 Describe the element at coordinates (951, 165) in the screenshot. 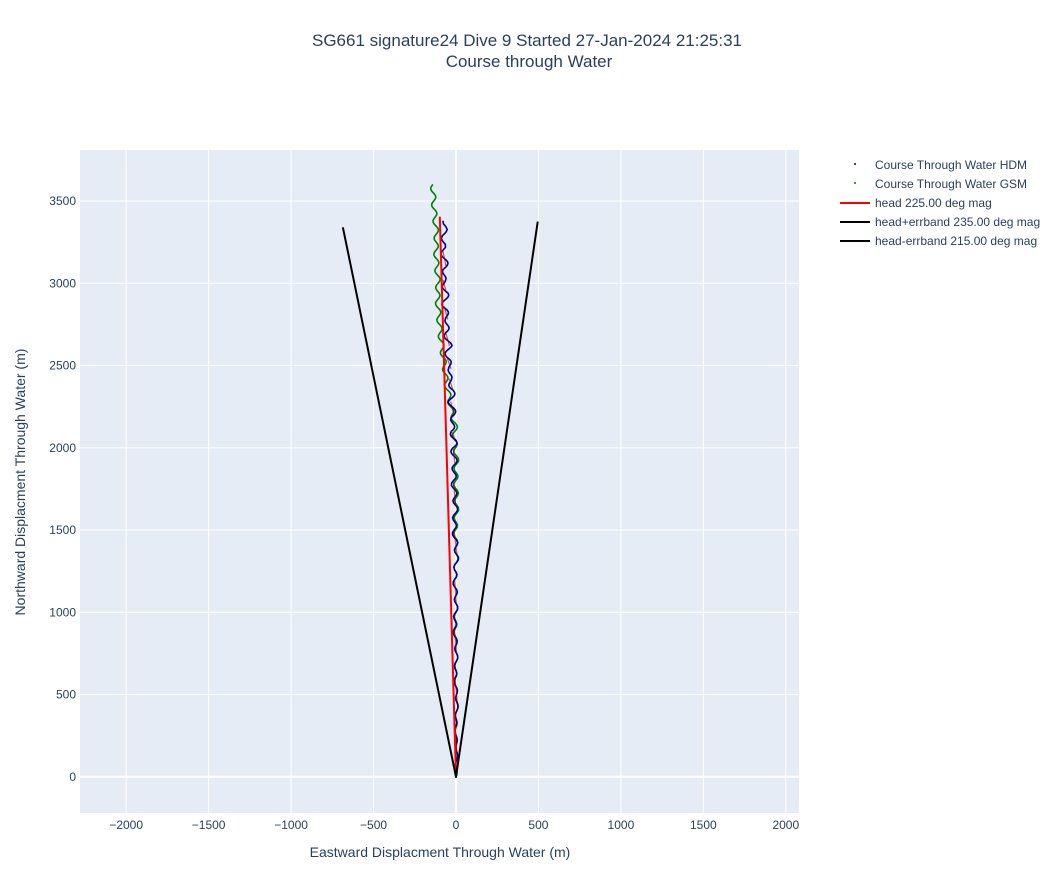

I see `legend-label: Course Through Water HDM` at that location.